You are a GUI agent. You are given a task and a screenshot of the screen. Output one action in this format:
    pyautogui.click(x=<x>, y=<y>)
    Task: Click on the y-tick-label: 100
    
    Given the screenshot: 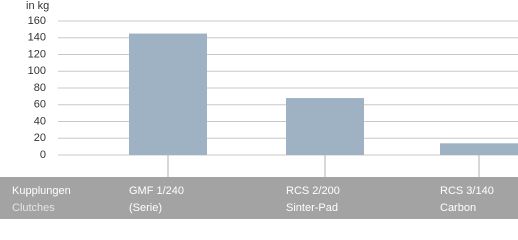 What is the action you would take?
    pyautogui.click(x=37, y=71)
    